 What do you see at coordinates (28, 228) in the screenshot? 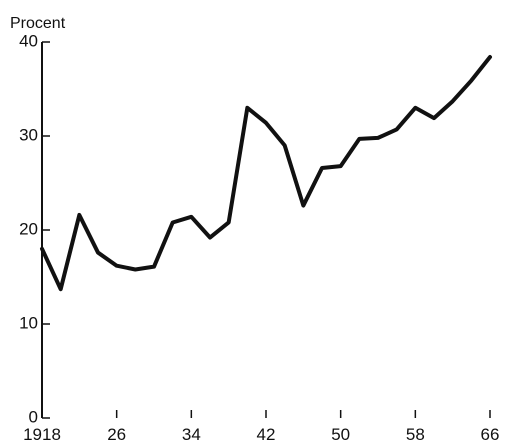
I see `y-tick-label: 20` at bounding box center [28, 228].